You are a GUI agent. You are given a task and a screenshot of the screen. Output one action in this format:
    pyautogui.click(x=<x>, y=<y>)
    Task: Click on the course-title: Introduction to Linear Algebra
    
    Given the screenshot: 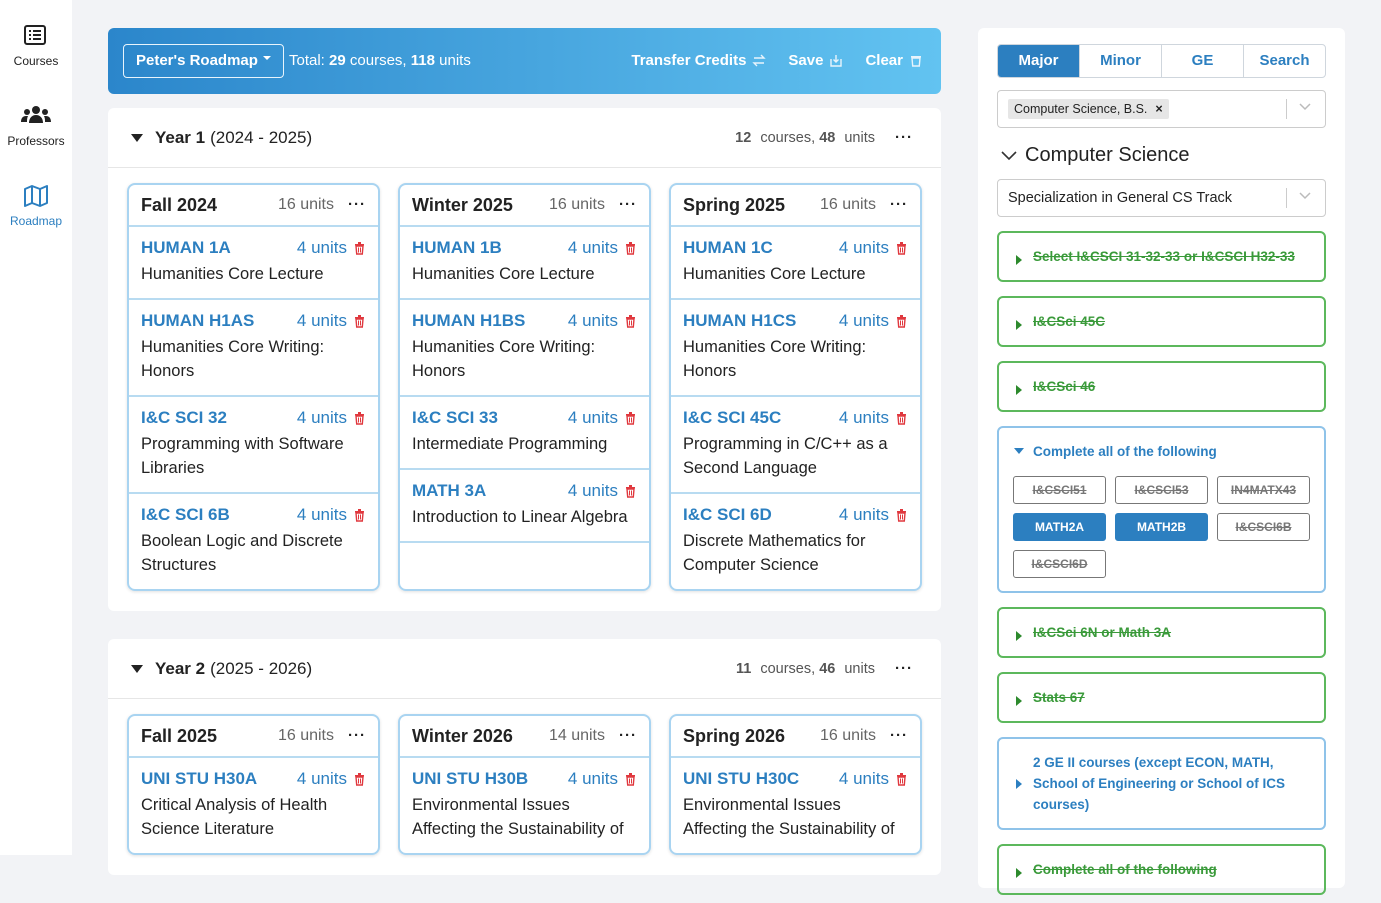 What is the action you would take?
    pyautogui.click(x=520, y=517)
    